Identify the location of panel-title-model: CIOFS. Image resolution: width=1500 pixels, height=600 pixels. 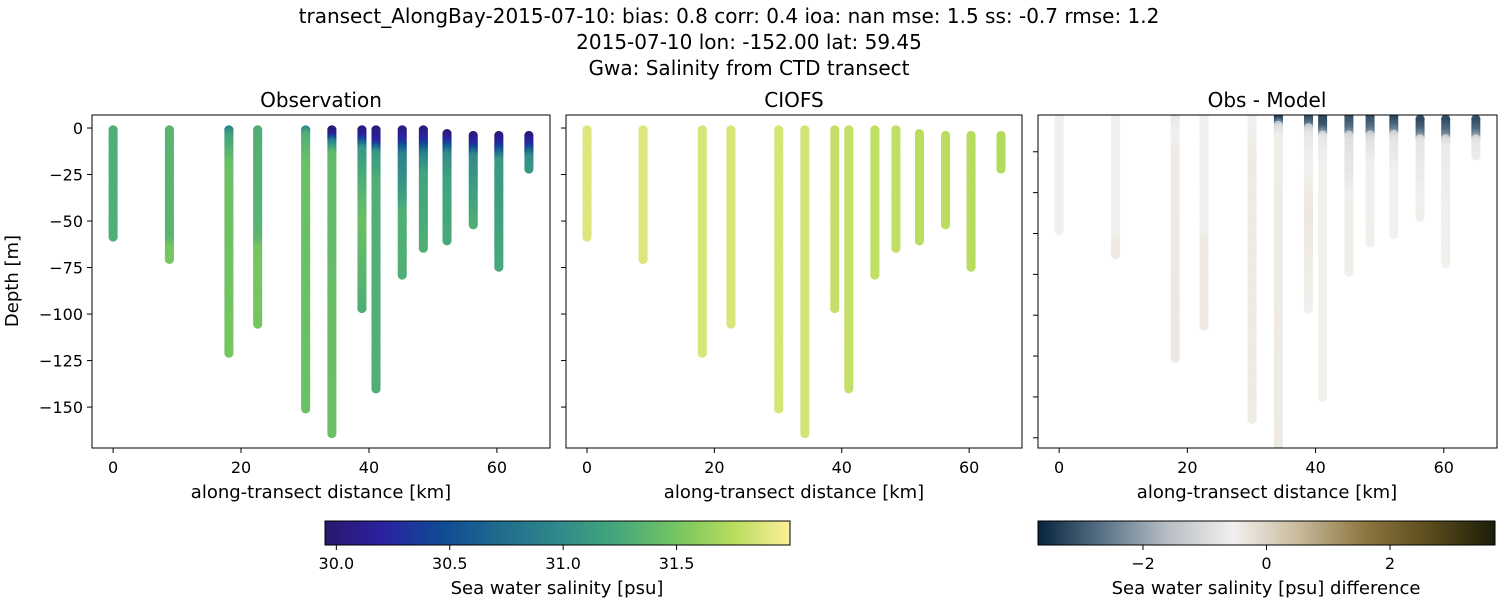
(793, 100).